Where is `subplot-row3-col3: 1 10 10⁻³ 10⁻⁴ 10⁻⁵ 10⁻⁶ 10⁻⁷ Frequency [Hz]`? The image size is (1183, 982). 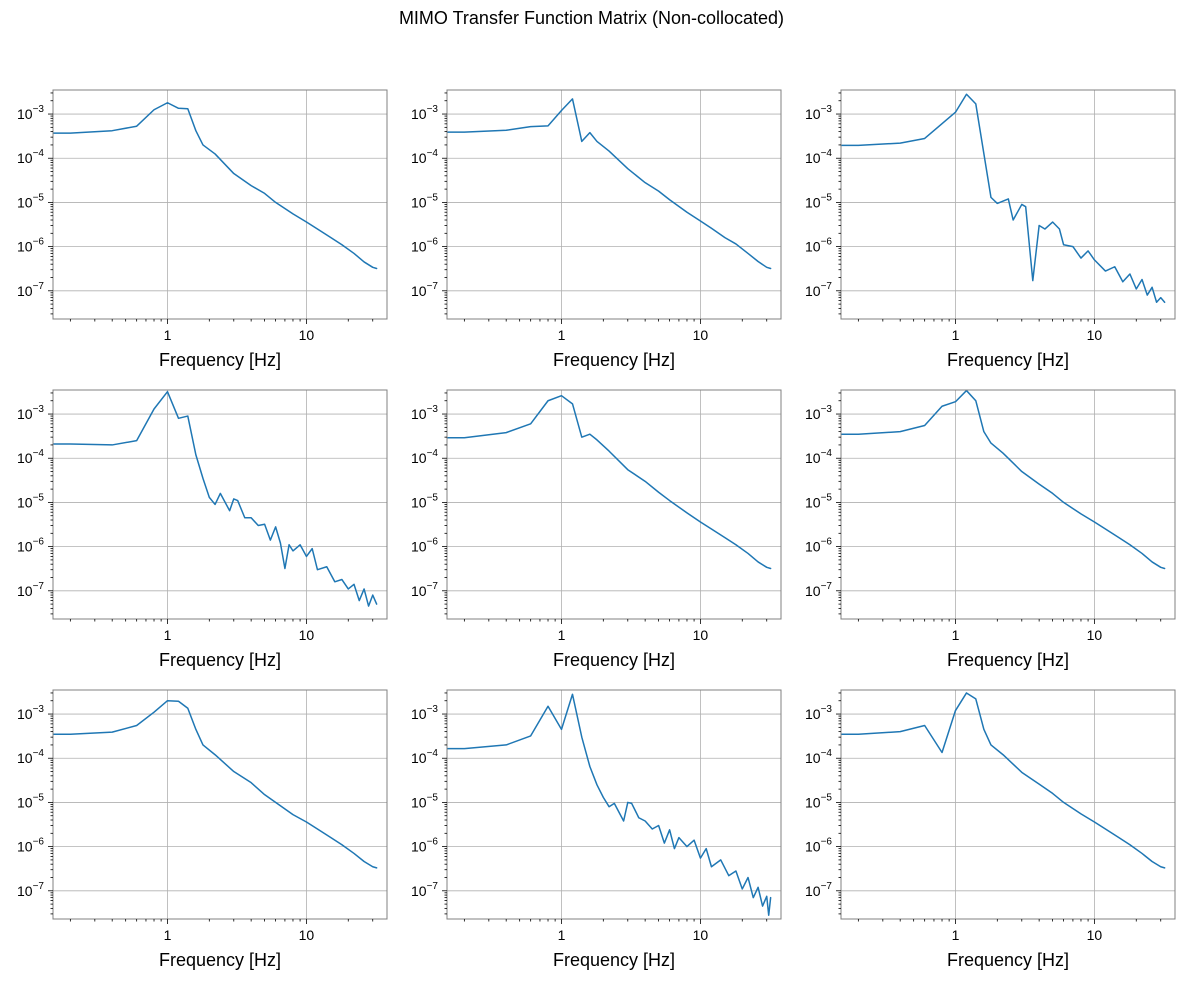 subplot-row3-col3: 1 10 10⁻³ 10⁻⁴ 10⁻⁵ 10⁻⁶ 10⁻⁷ Frequency [Hz] is located at coordinates (990, 829).